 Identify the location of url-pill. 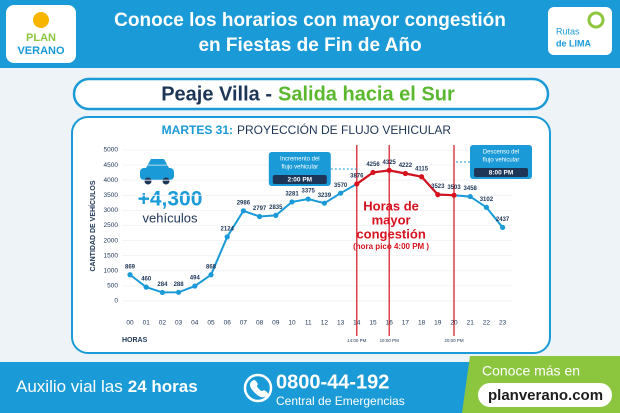
(545, 395).